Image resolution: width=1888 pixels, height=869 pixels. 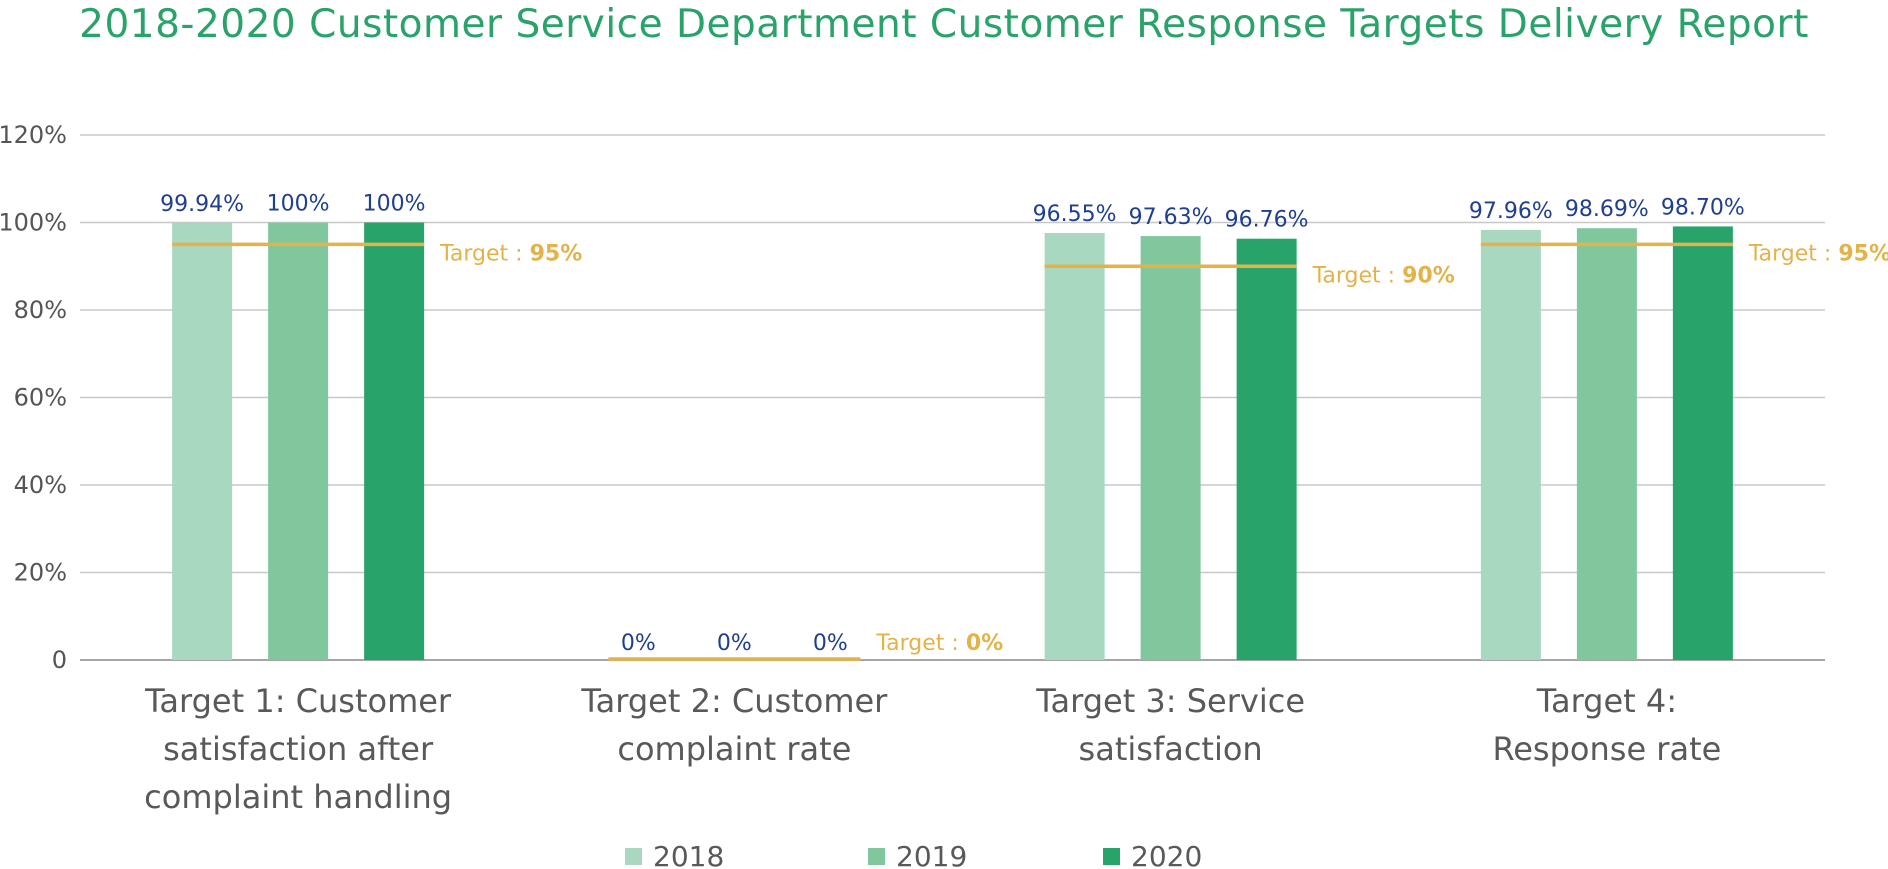 I want to click on category-label: Target 1: Customer, so click(x=298, y=701).